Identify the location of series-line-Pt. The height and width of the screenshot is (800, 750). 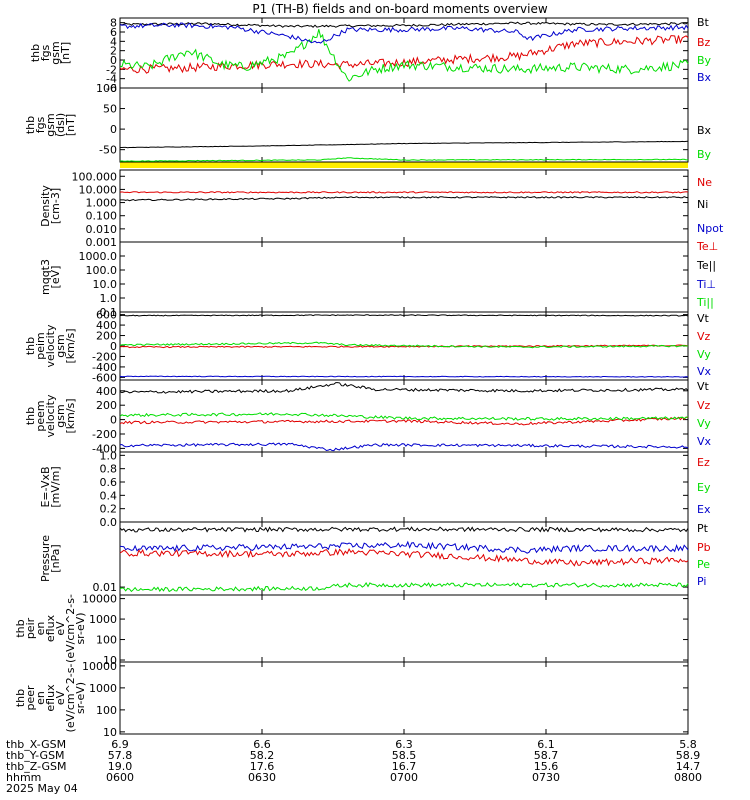
(404, 529).